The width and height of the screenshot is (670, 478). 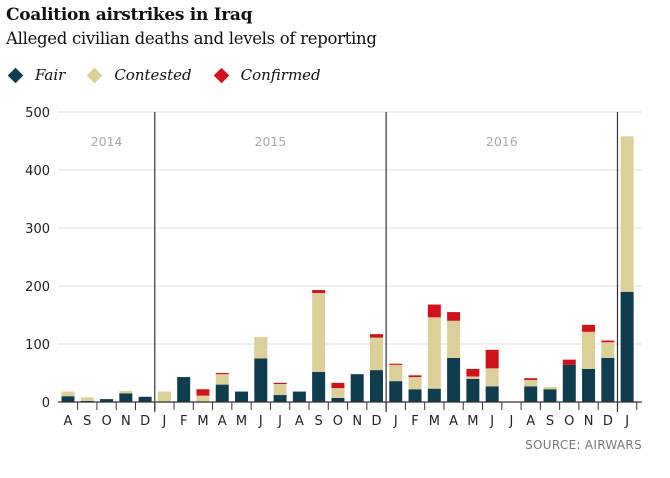 I want to click on y-tick-label: 500, so click(x=37, y=113).